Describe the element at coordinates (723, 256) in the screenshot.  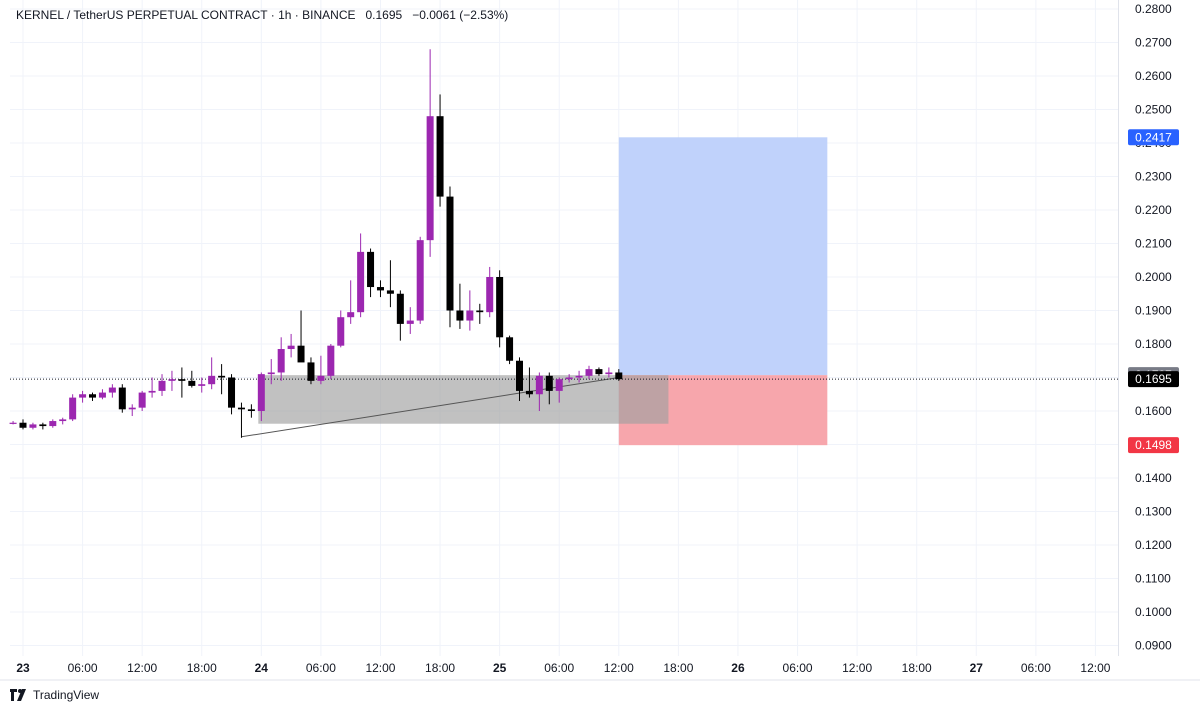
I see `target-zone` at that location.